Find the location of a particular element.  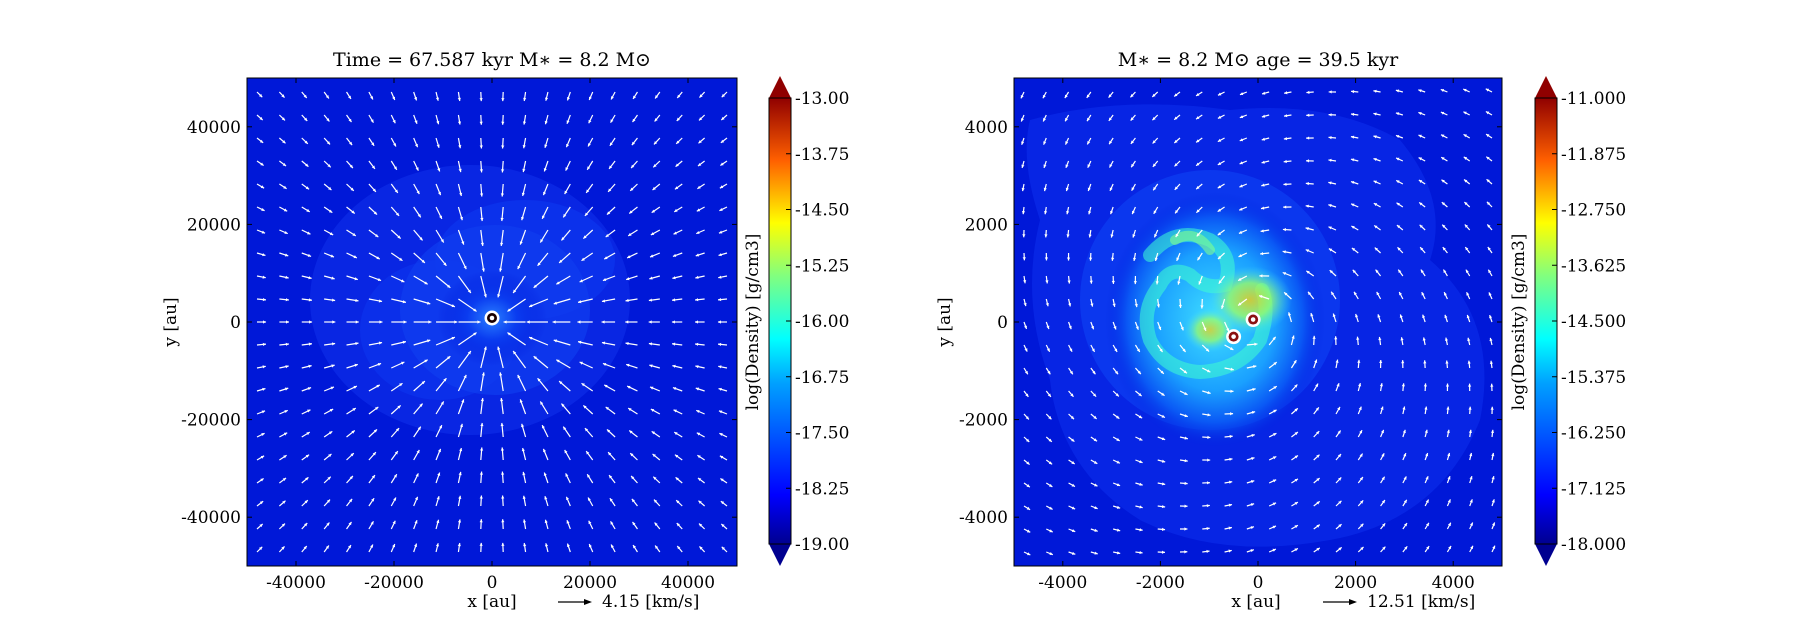

panel-2-velocity-key: 12.51 [km/s] is located at coordinates (1399, 602).